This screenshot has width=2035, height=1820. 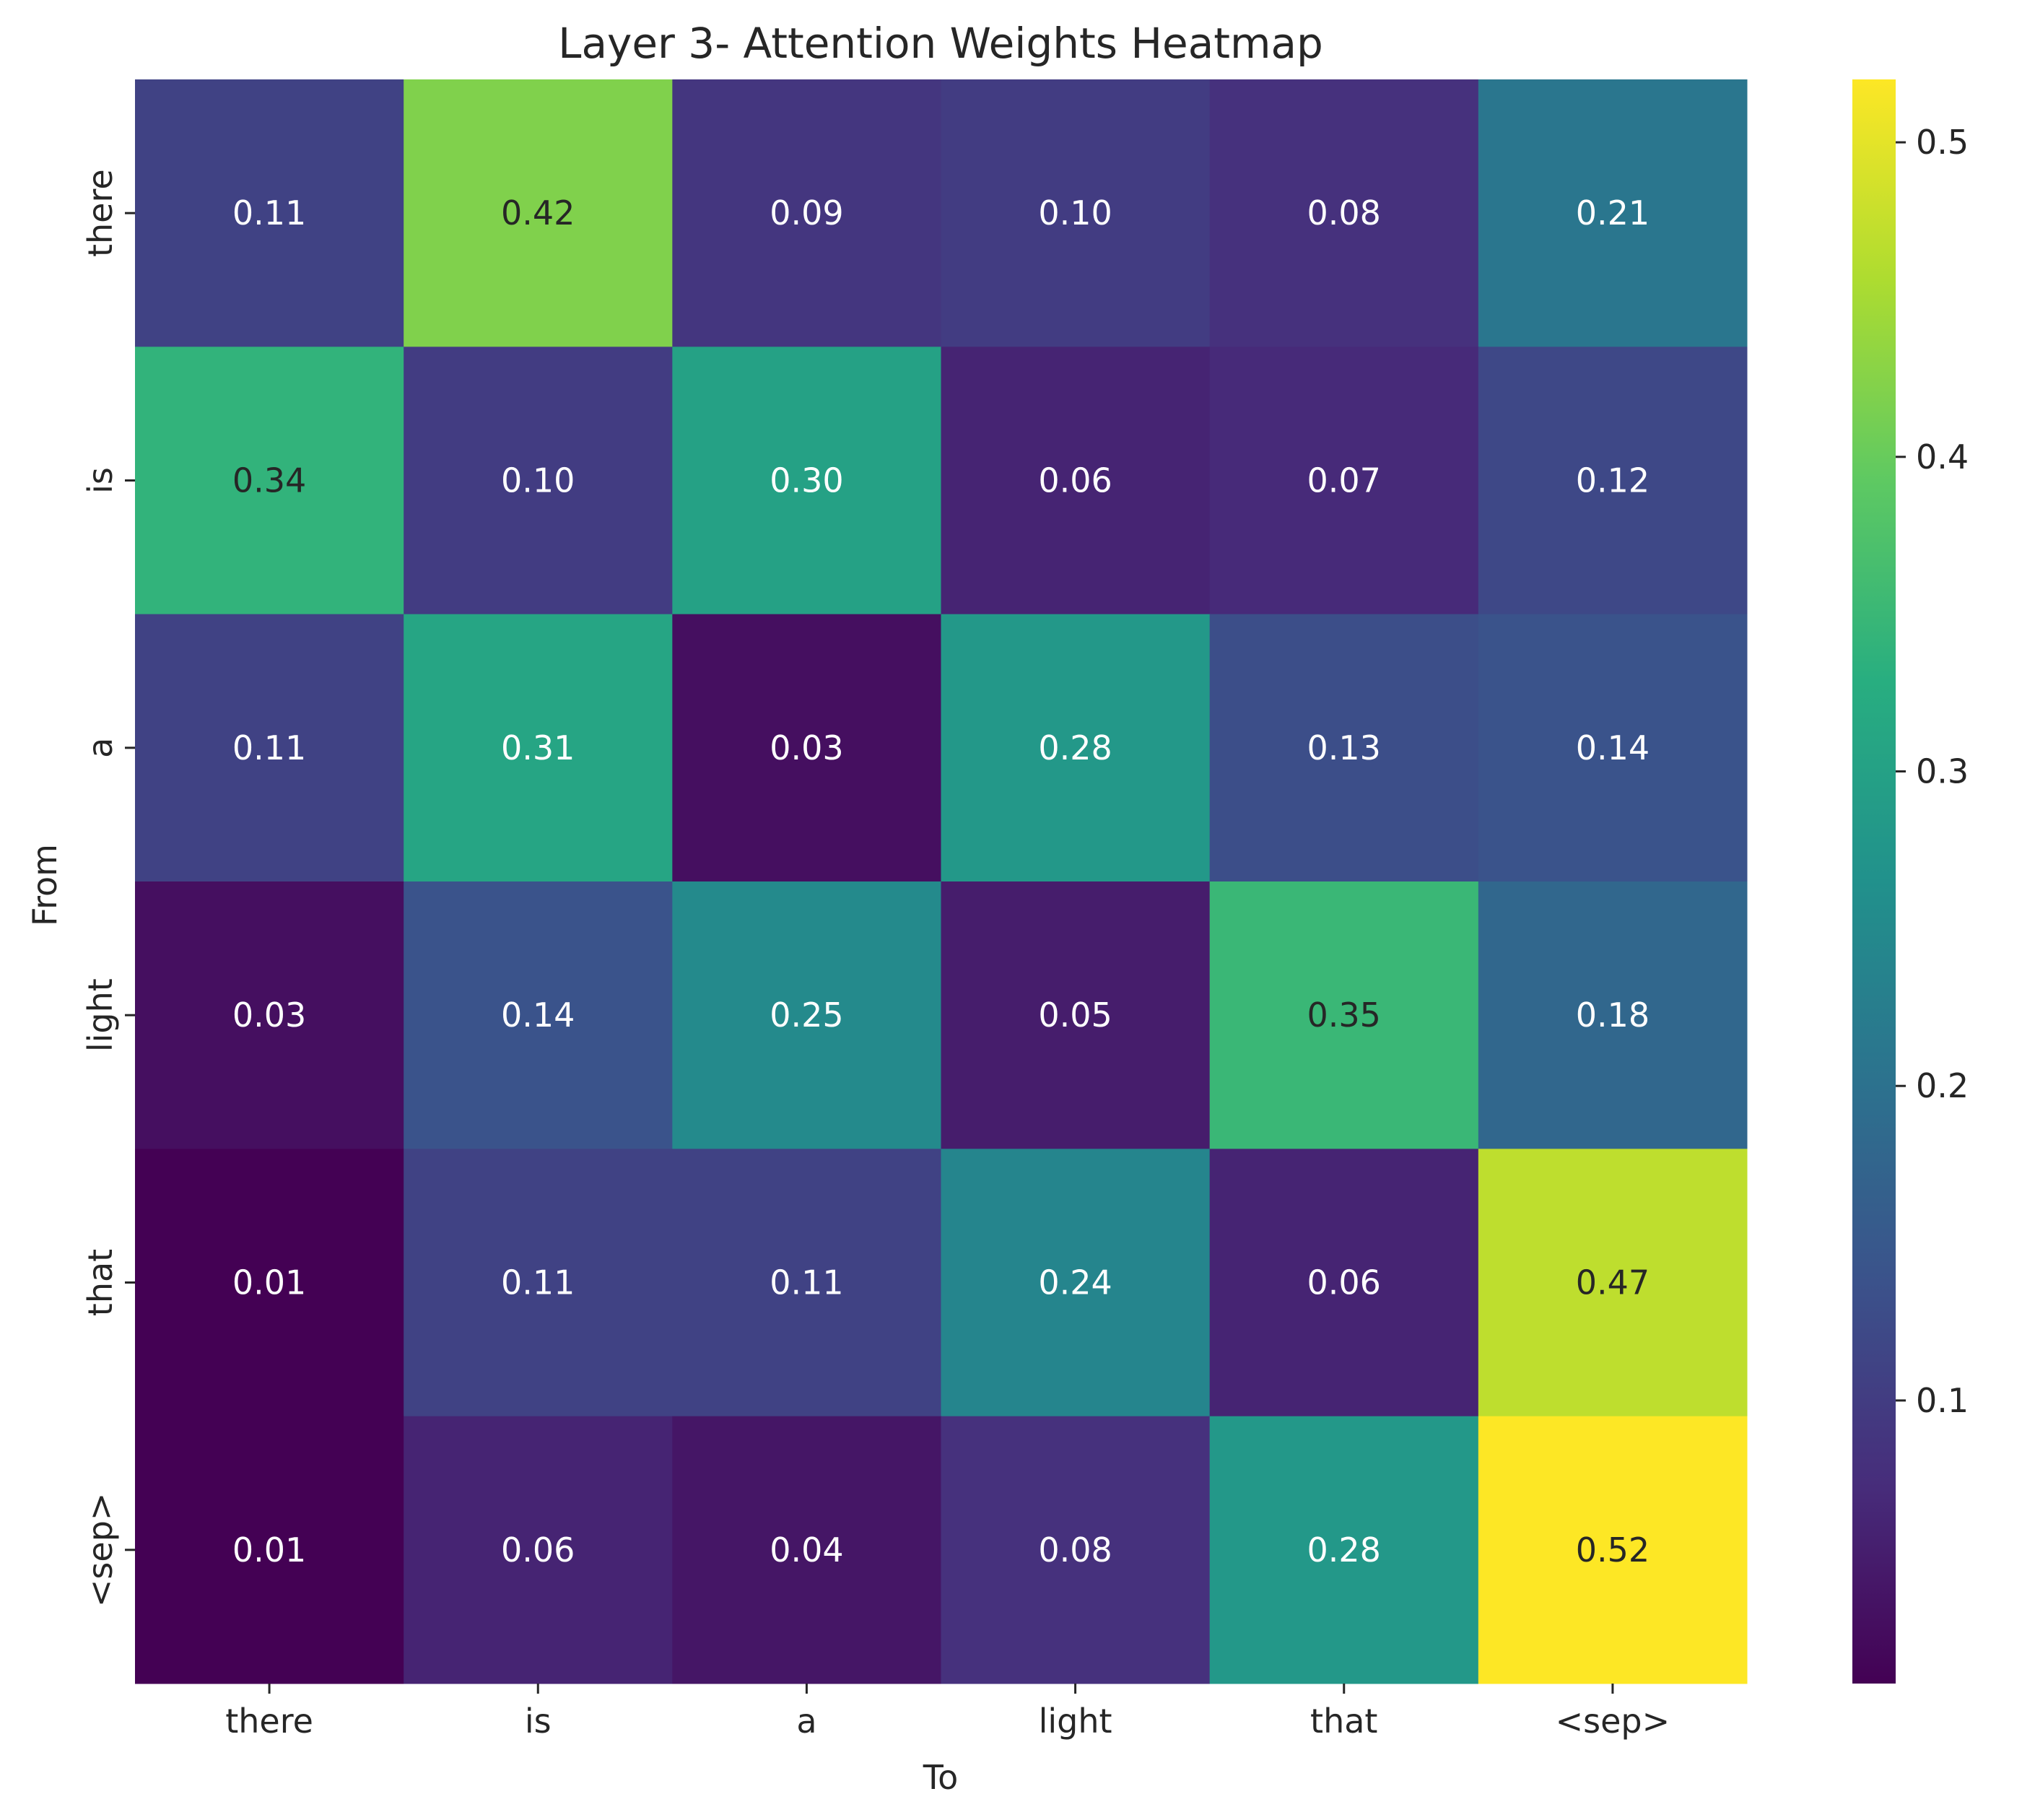 What do you see at coordinates (947, 1712) in the screenshot?
I see `x-axis-ticks: there is a light that <sep>` at bounding box center [947, 1712].